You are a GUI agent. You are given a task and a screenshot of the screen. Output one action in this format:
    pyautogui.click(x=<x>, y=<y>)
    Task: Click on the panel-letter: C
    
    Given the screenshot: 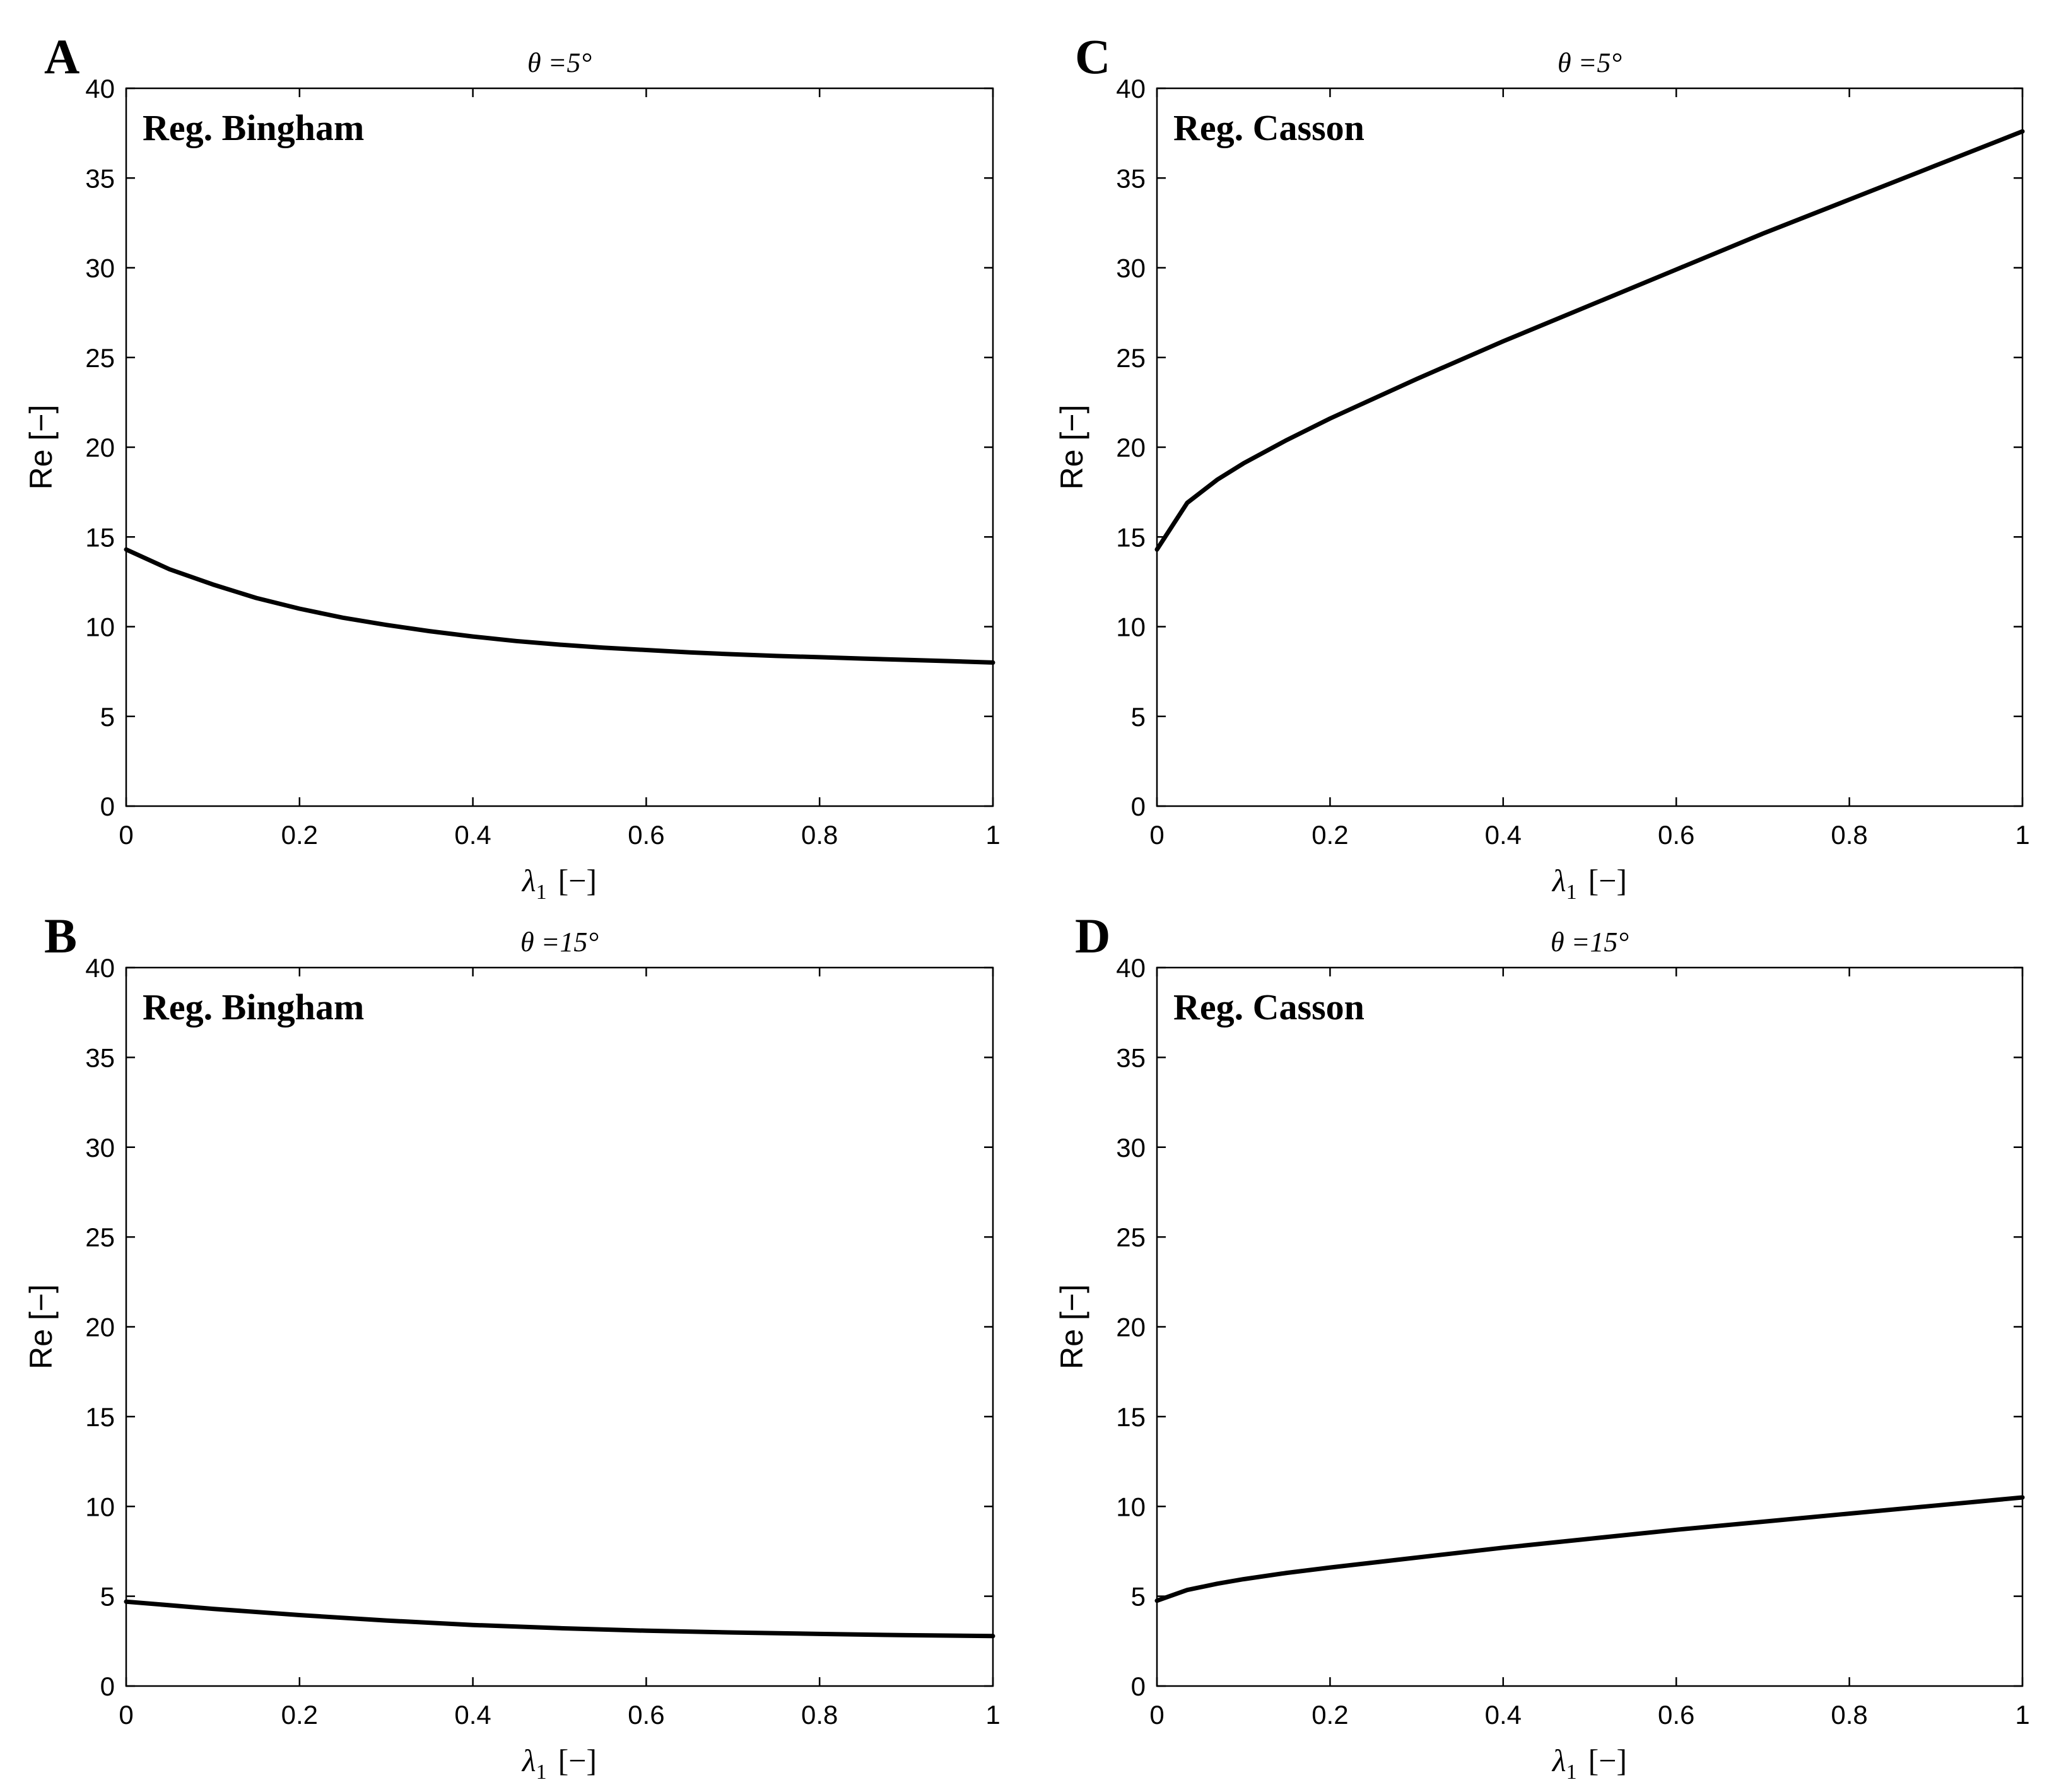 What is the action you would take?
    pyautogui.click(x=1092, y=56)
    